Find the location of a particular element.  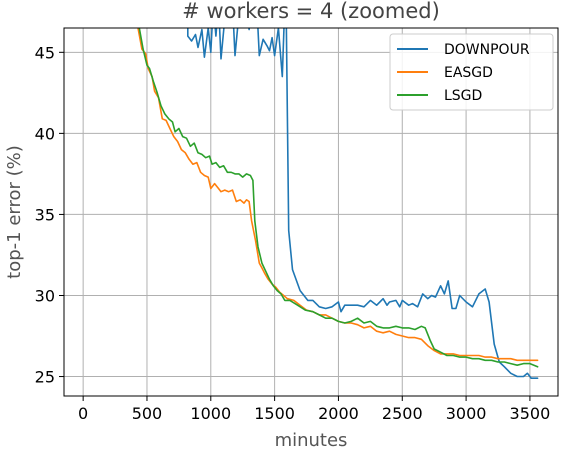

legend-label-lsgd: LSGD is located at coordinates (463, 96).